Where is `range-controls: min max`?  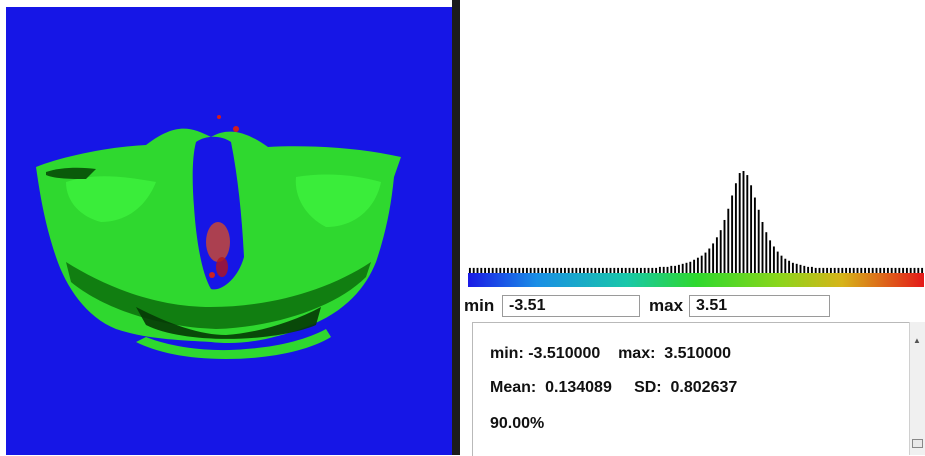 range-controls: min max is located at coordinates (693, 307).